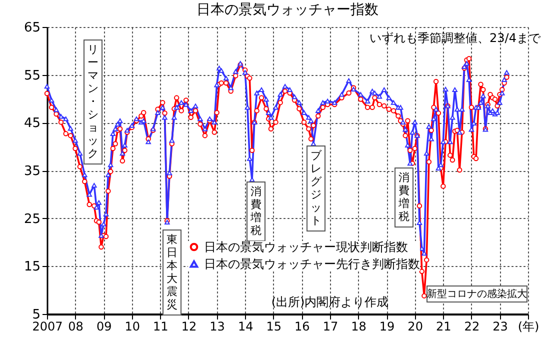 Image resolution: width=560 pixels, height=347 pixels. What do you see at coordinates (32, 124) in the screenshot?
I see `y-tick-label: 45` at bounding box center [32, 124].